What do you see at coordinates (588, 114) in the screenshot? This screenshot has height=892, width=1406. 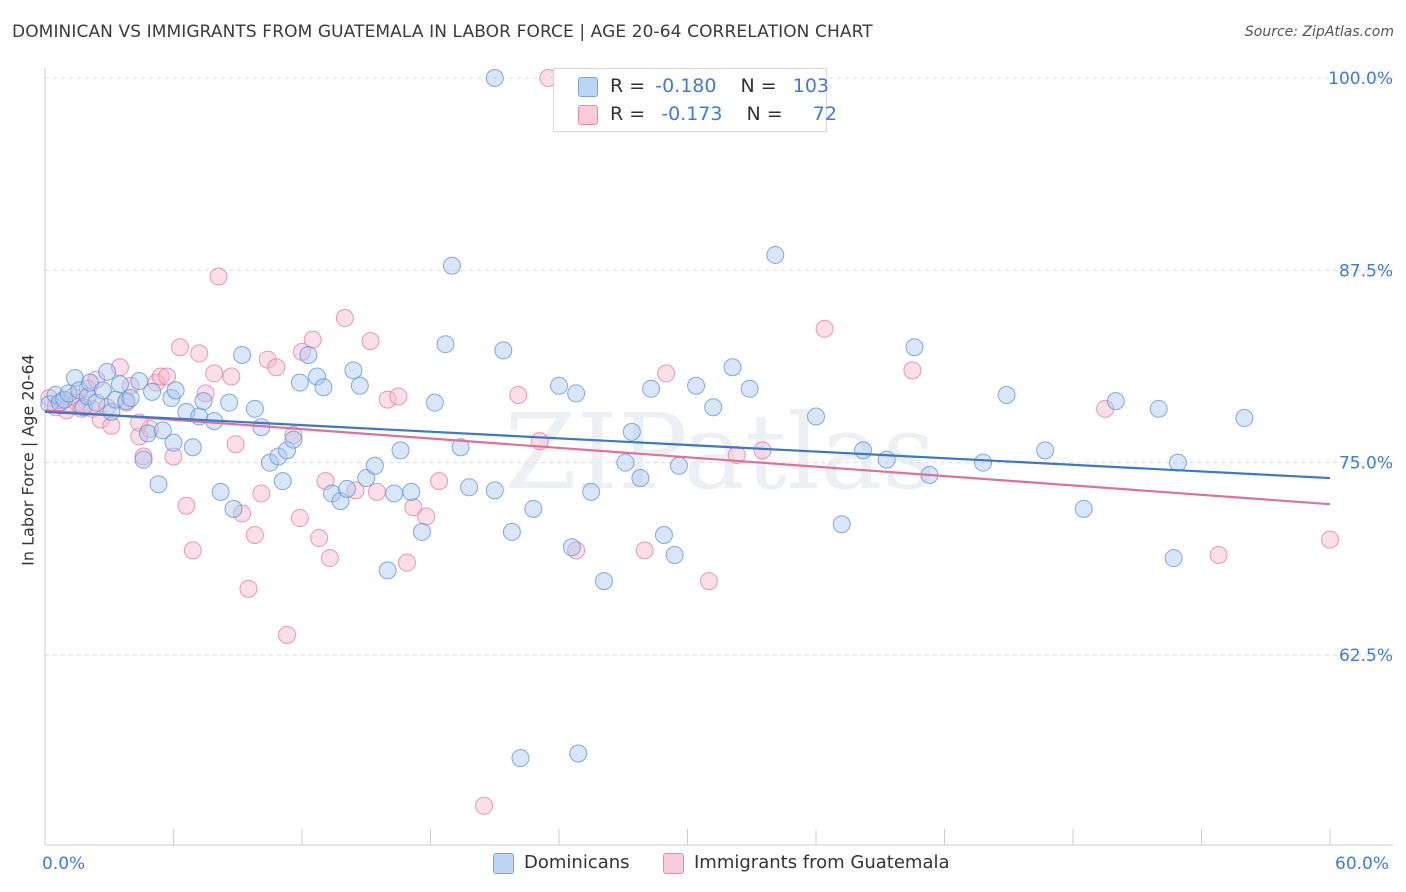 I see `guatemala-swatch` at bounding box center [588, 114].